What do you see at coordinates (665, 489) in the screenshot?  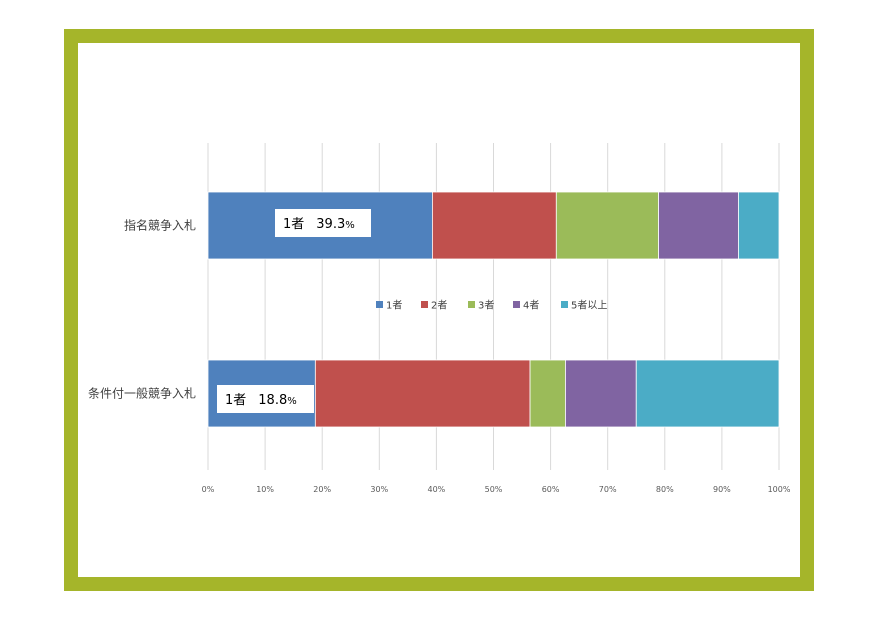 I see `x-tick-label: 80%` at bounding box center [665, 489].